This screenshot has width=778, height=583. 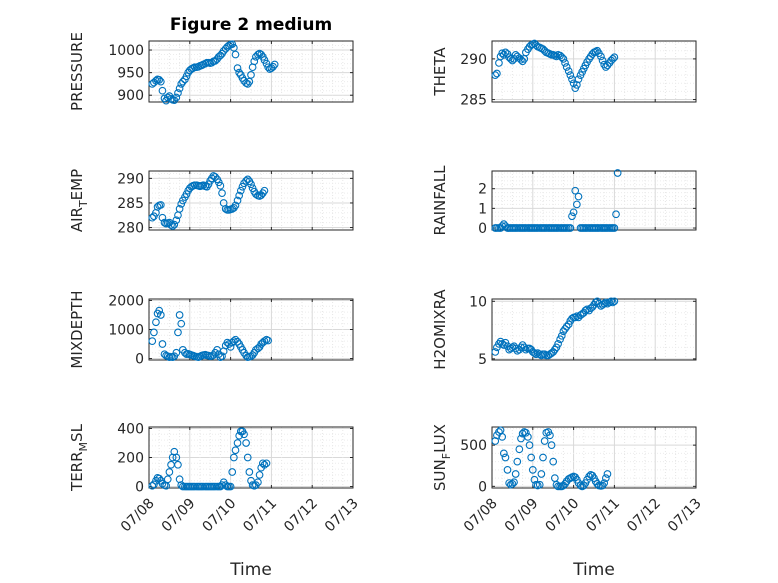 I want to click on pressure-ytick-label: 950, so click(x=130, y=74).